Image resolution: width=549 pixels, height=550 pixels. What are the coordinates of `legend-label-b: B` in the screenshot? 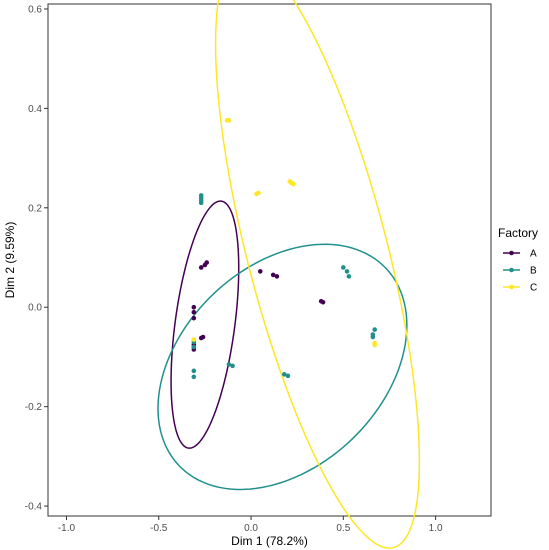 It's located at (533, 271).